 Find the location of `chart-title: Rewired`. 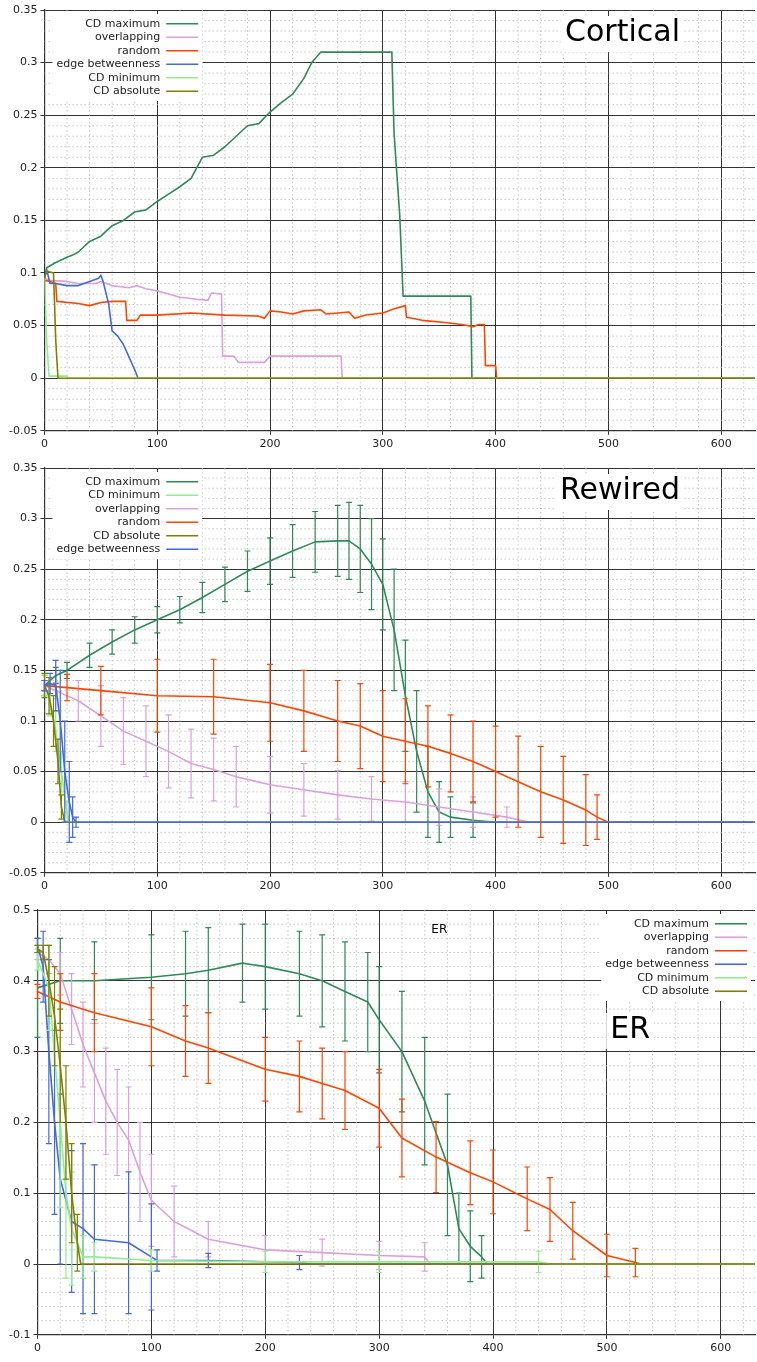

chart-title: Rewired is located at coordinates (620, 488).